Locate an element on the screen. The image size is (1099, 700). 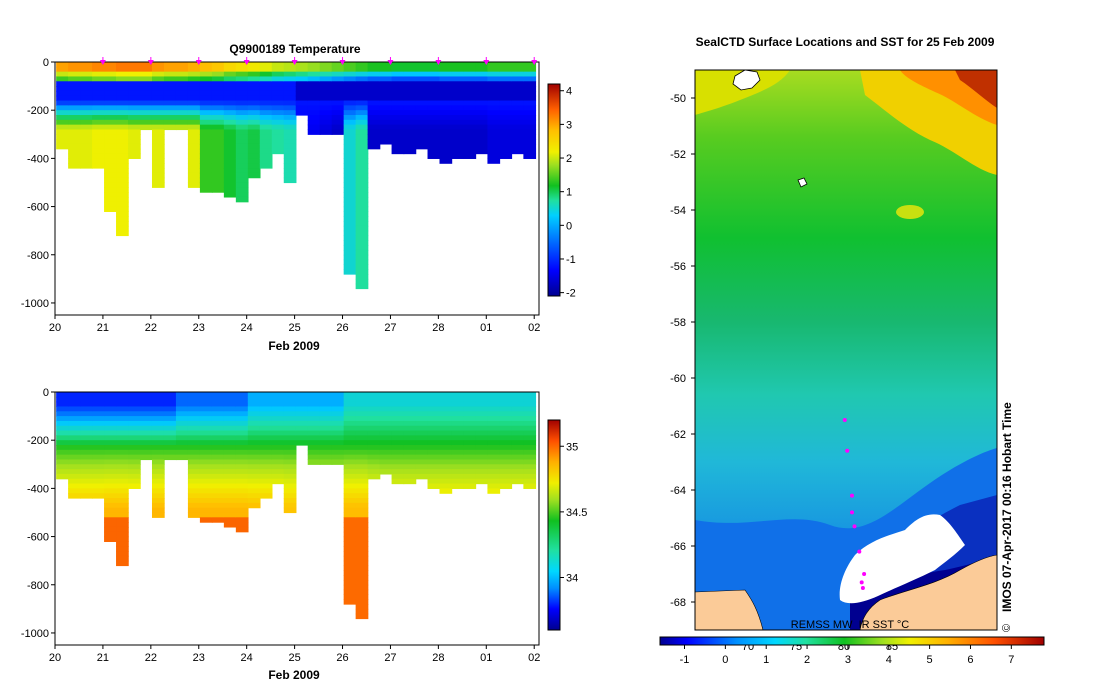
temperature-x-axis: 20 21 22 23 24 25 26 27 28 01 02 is located at coordinates (294, 324).